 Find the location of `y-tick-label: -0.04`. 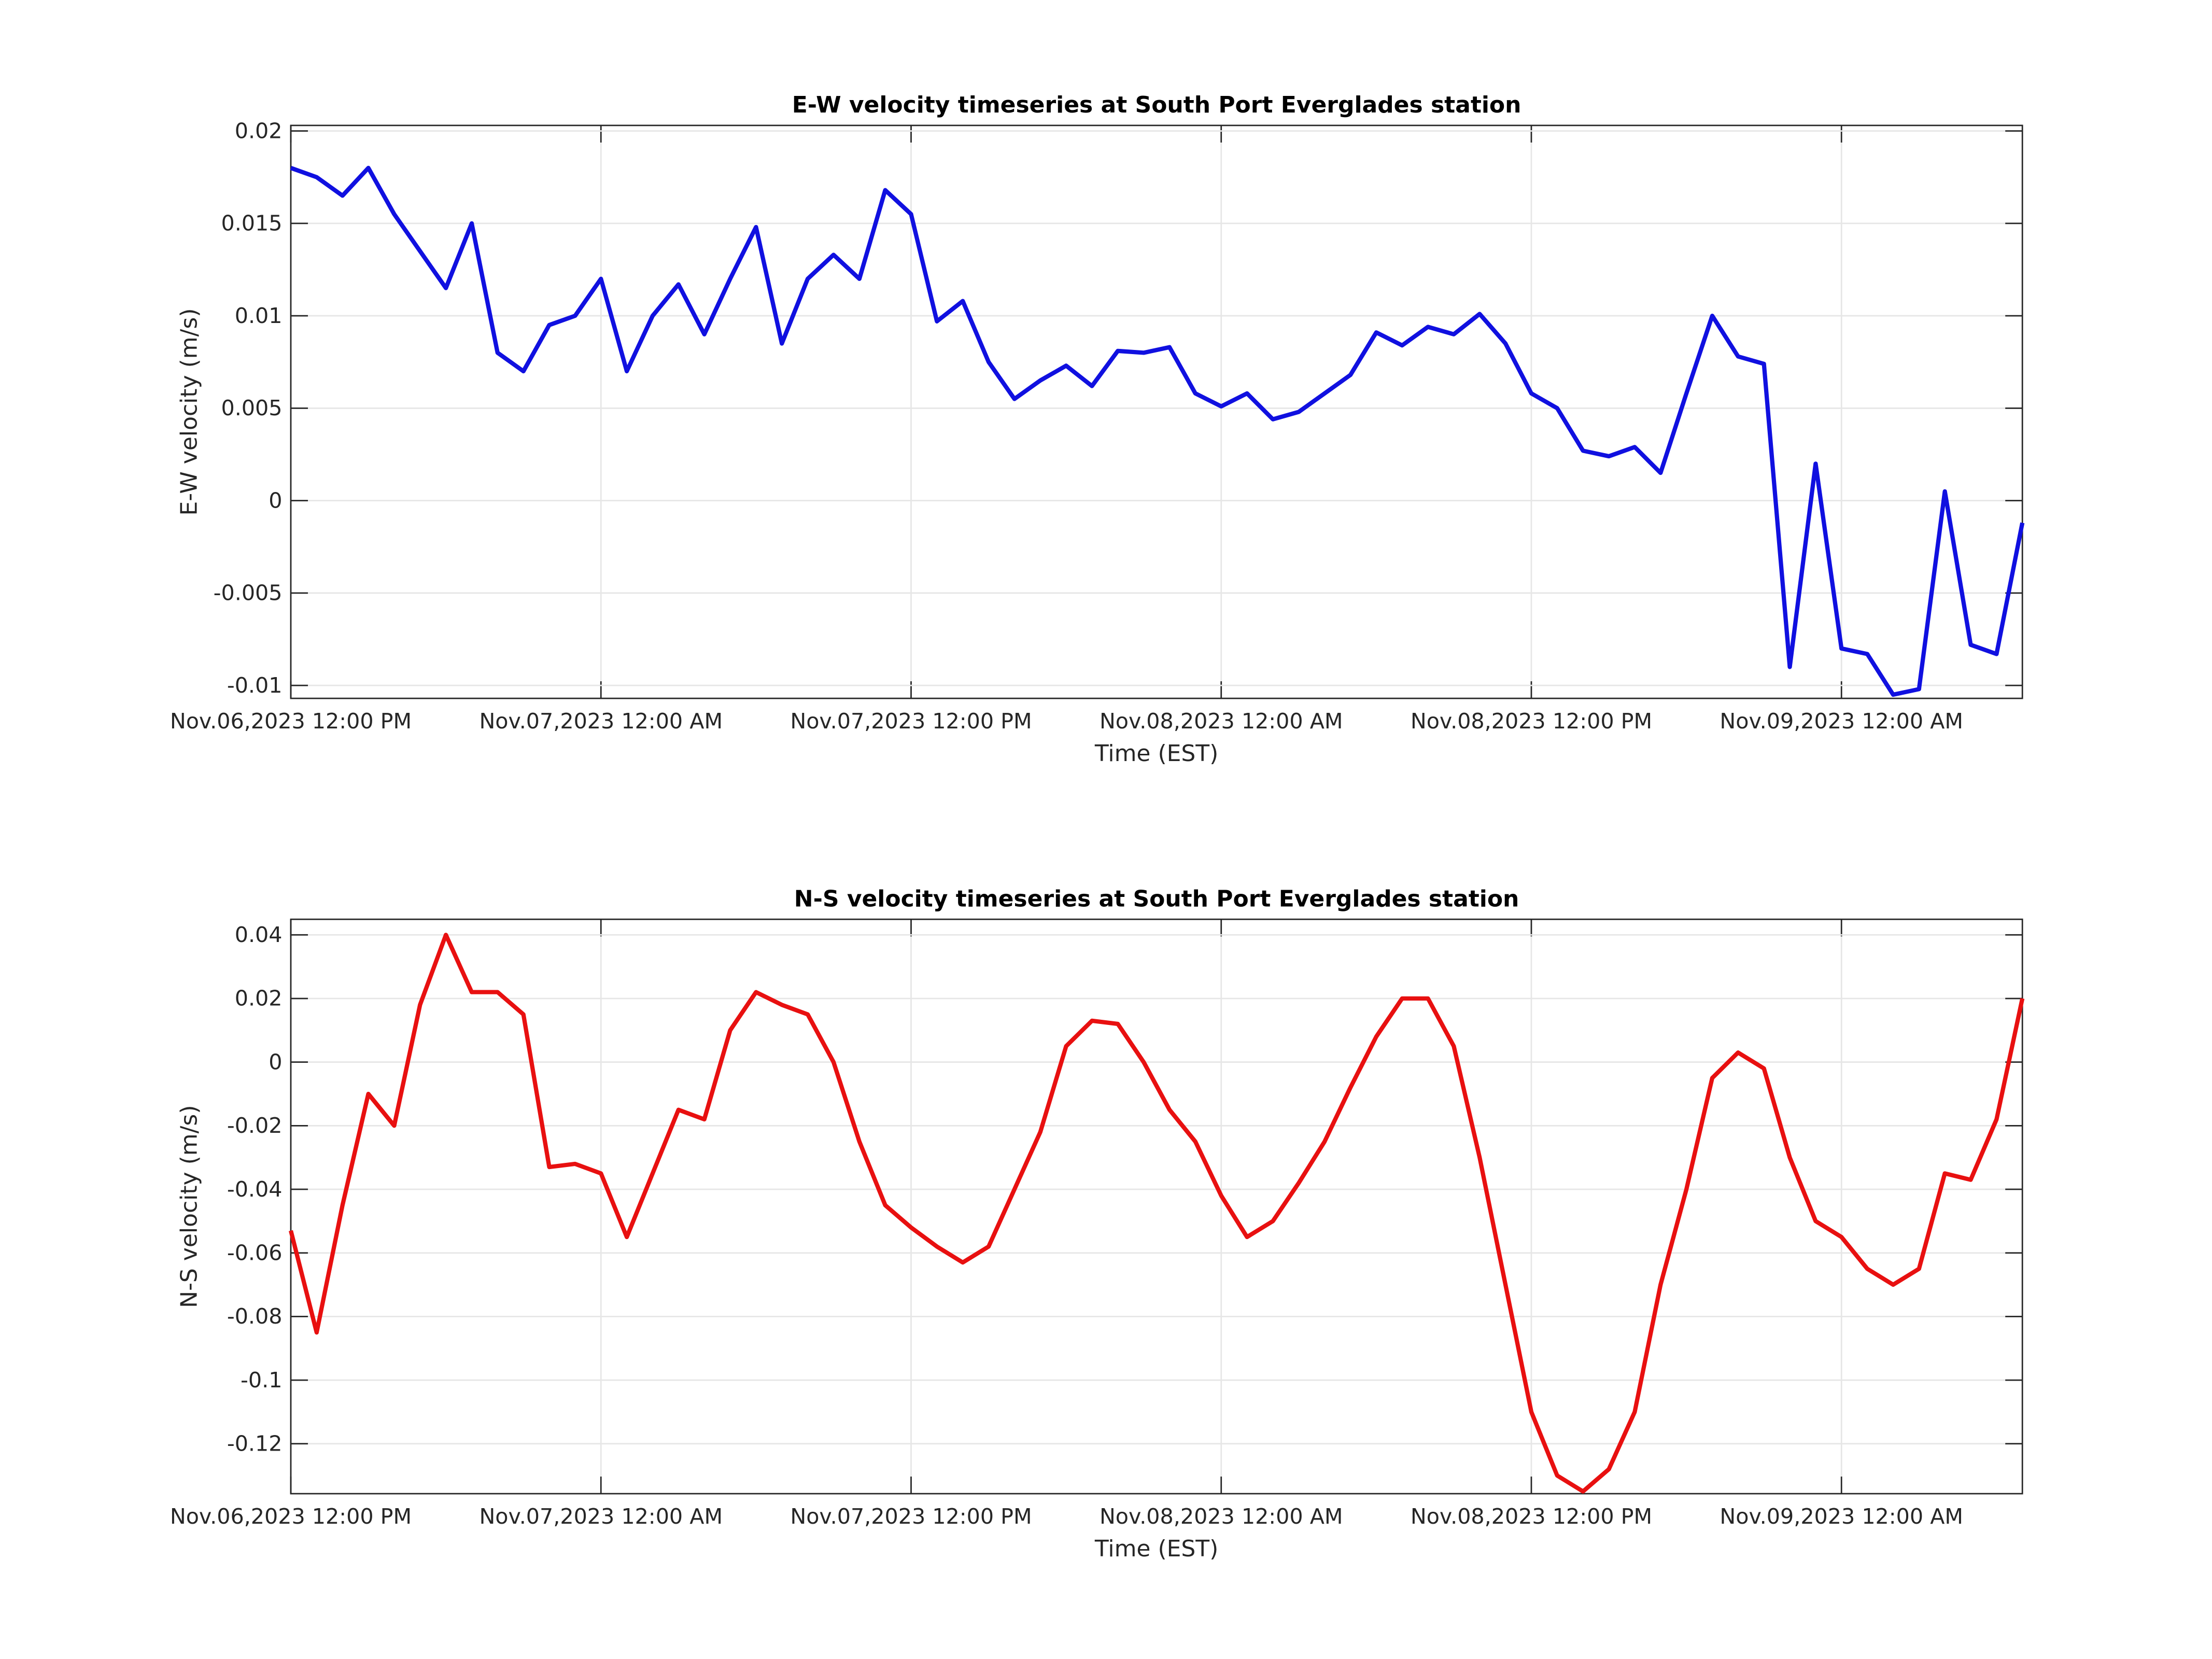

y-tick-label: -0.04 is located at coordinates (255, 1189).